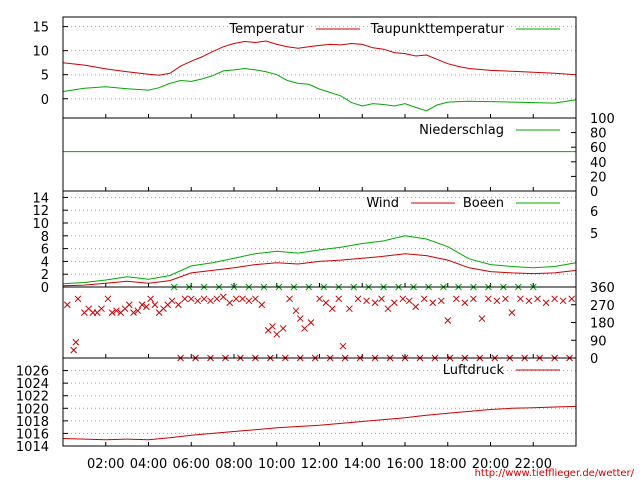  Describe the element at coordinates (382, 203) in the screenshot. I see `legend-label: Wind` at that location.